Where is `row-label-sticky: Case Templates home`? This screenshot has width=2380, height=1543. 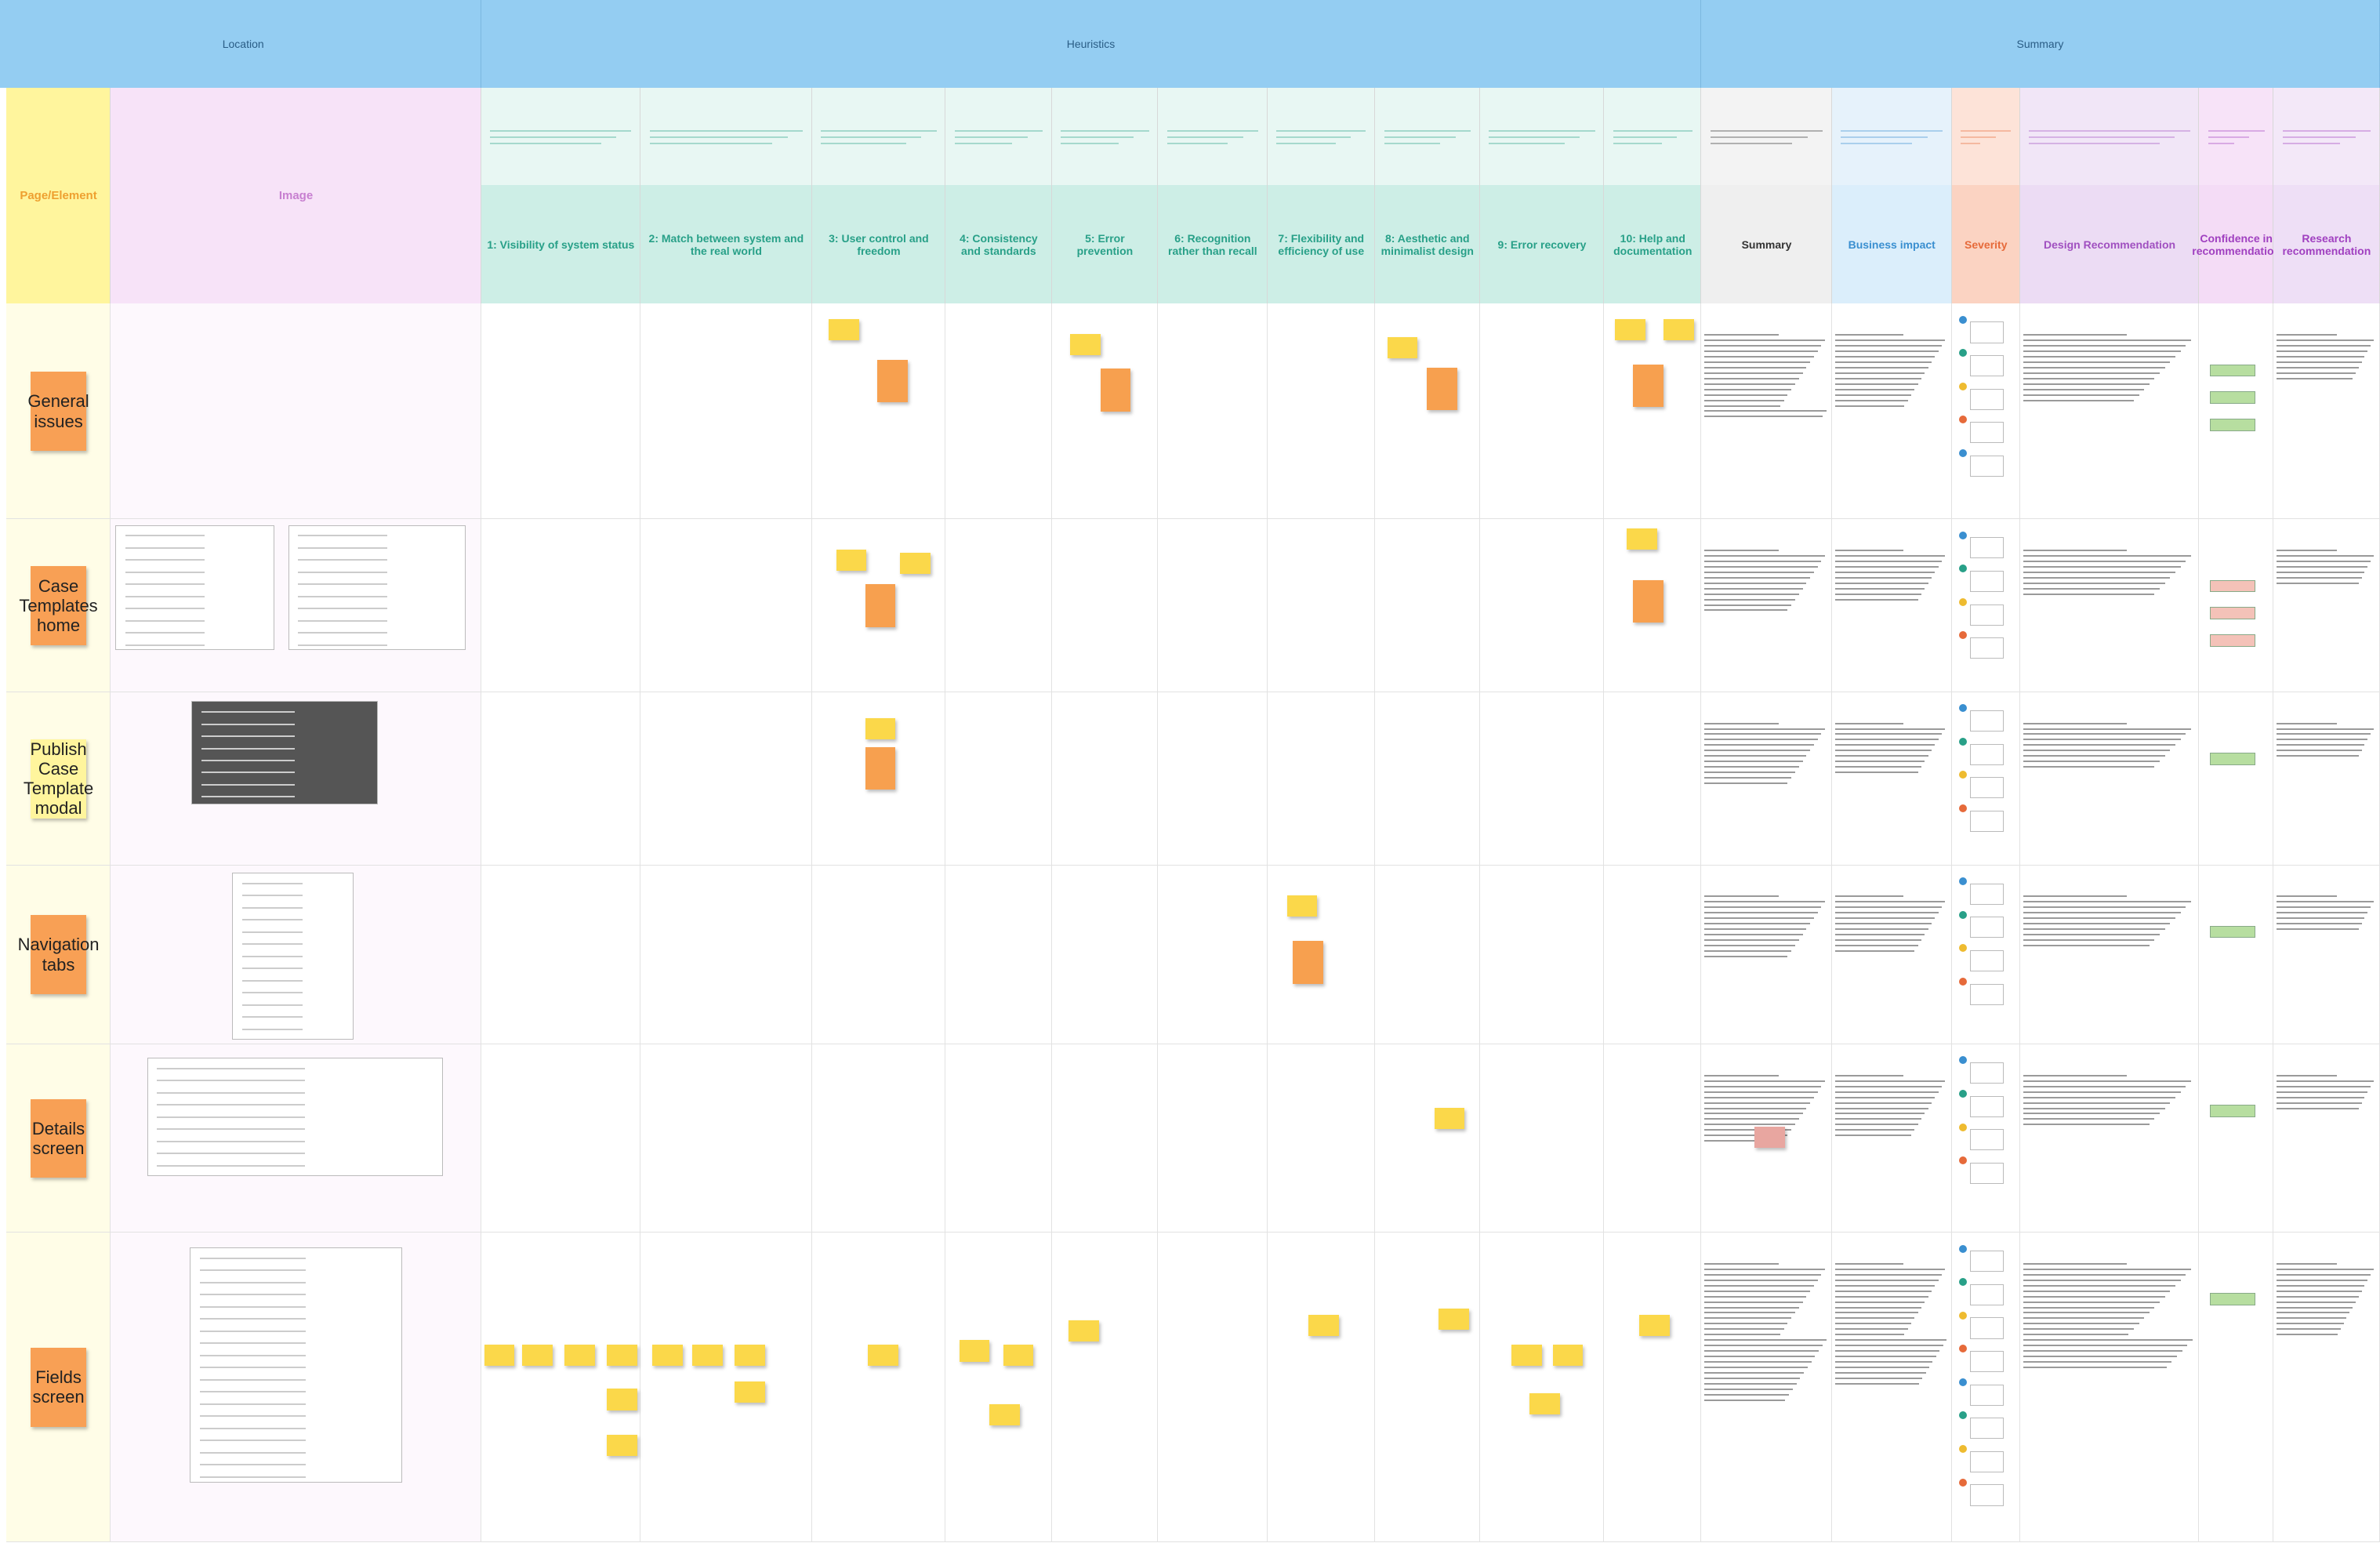 row-label-sticky: Case Templates home is located at coordinates (58, 605).